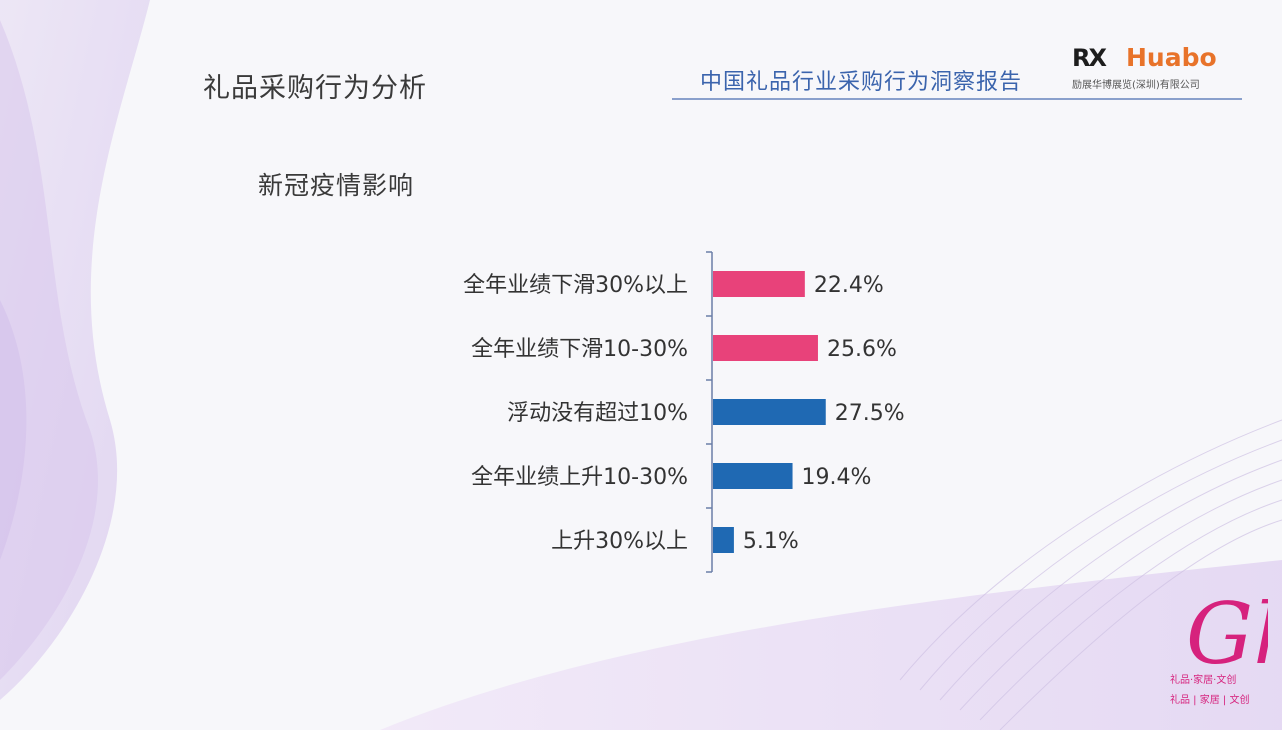  Describe the element at coordinates (957, 99) in the screenshot. I see `header-divider` at that location.